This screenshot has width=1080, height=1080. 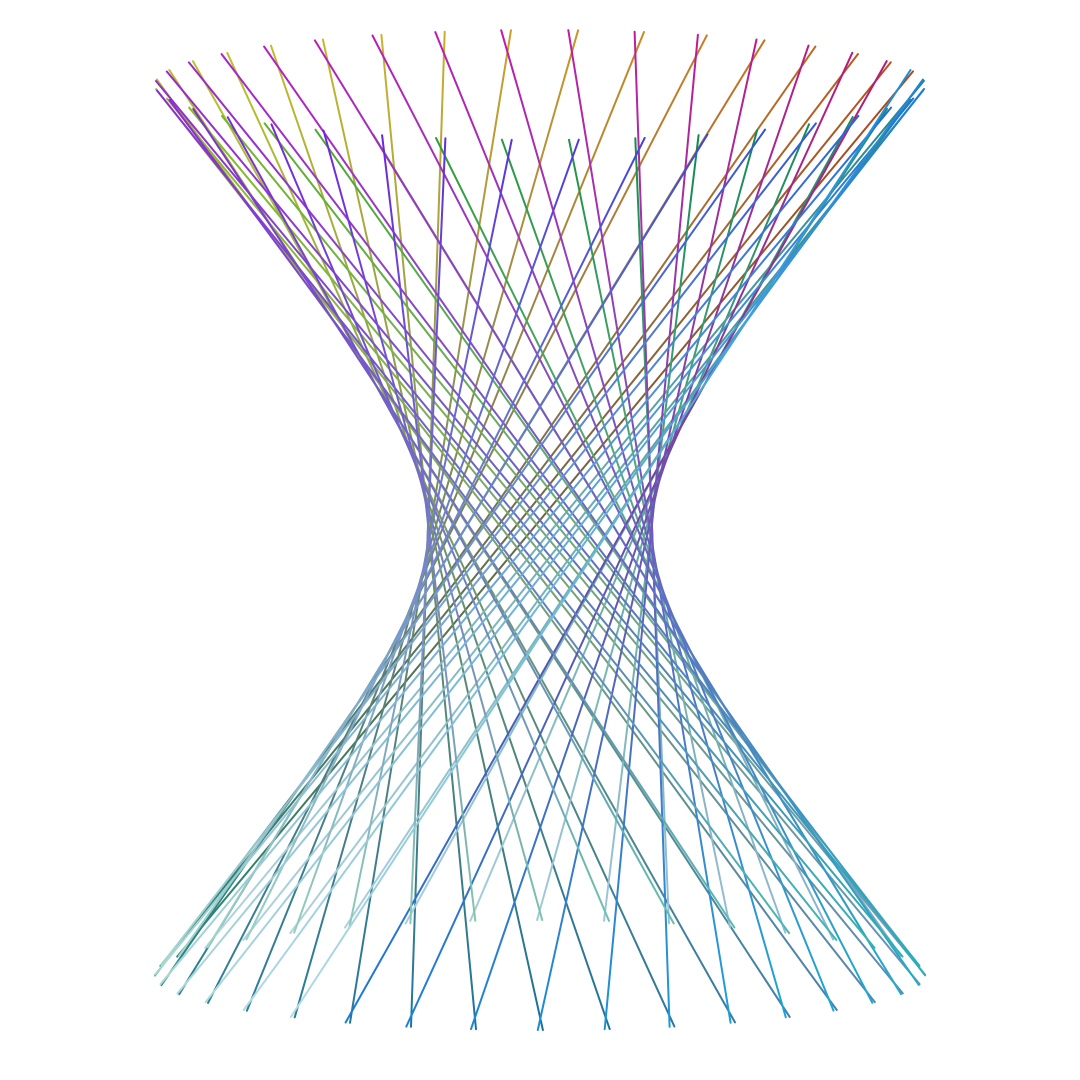 I want to click on family-a-line, so click(x=649, y=533).